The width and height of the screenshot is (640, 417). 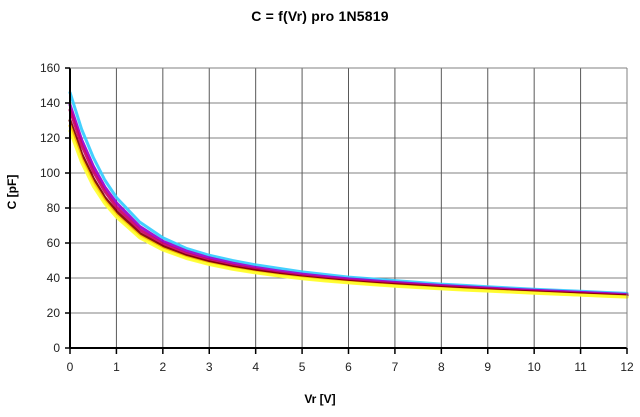 What do you see at coordinates (209, 367) in the screenshot?
I see `x-axis-tick-label: 3` at bounding box center [209, 367].